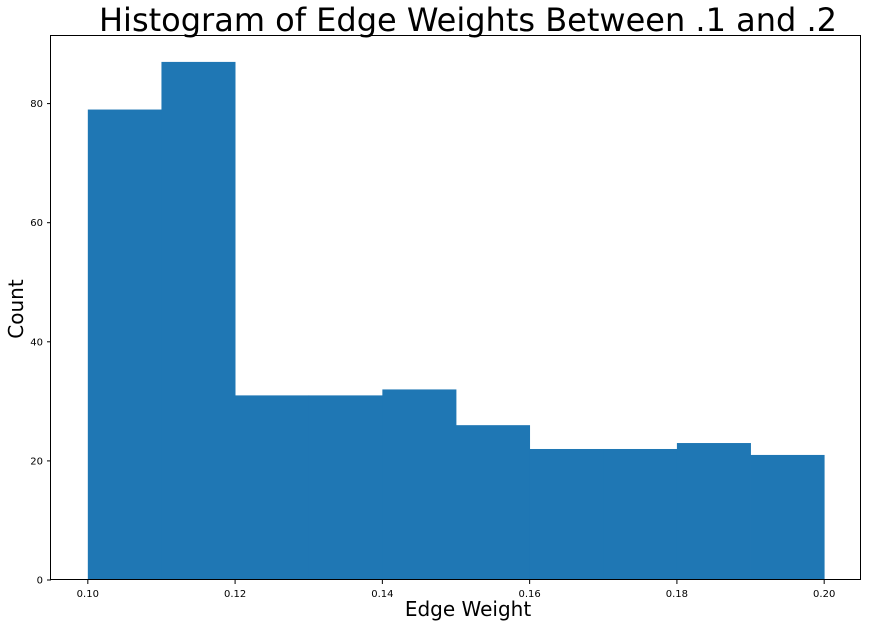 The width and height of the screenshot is (894, 626). I want to click on y-tick-label: 20, so click(36, 461).